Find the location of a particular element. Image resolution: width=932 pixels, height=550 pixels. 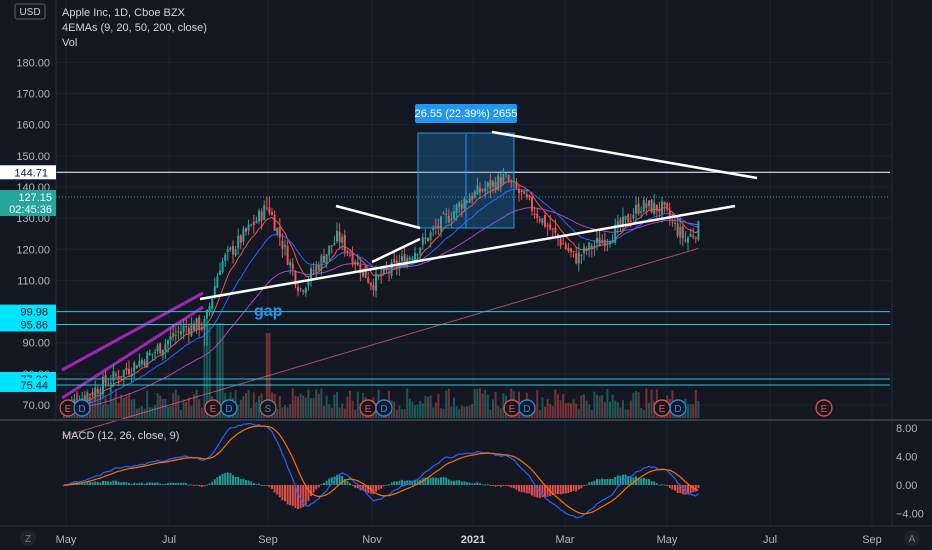

symbol-title: Apple Inc, 1D, Cboe BZX is located at coordinates (123, 13).